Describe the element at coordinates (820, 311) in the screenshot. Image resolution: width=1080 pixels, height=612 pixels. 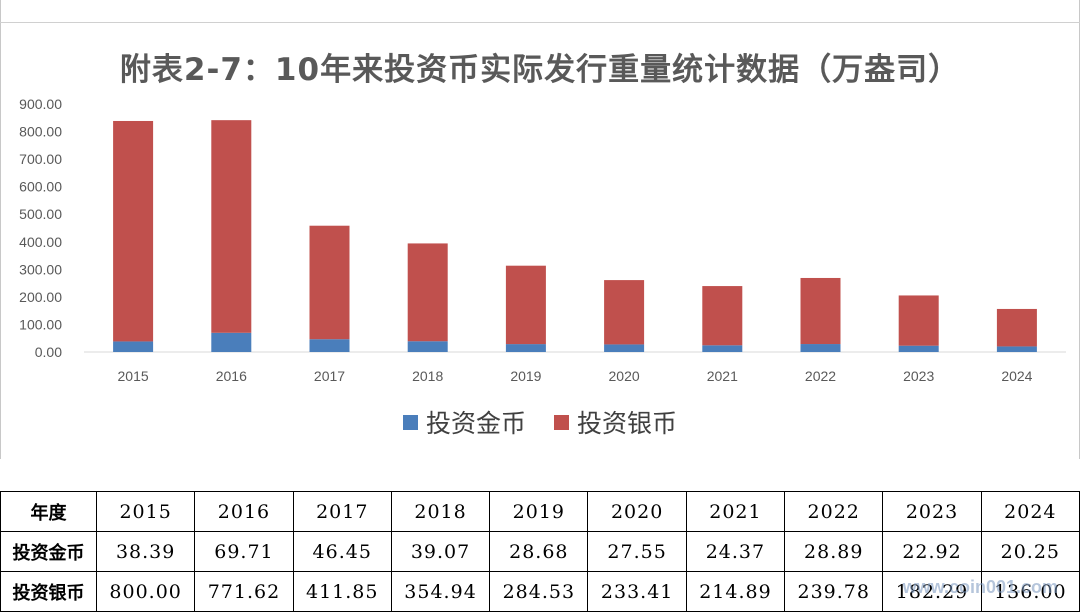
I see `bar-silver-2022` at that location.